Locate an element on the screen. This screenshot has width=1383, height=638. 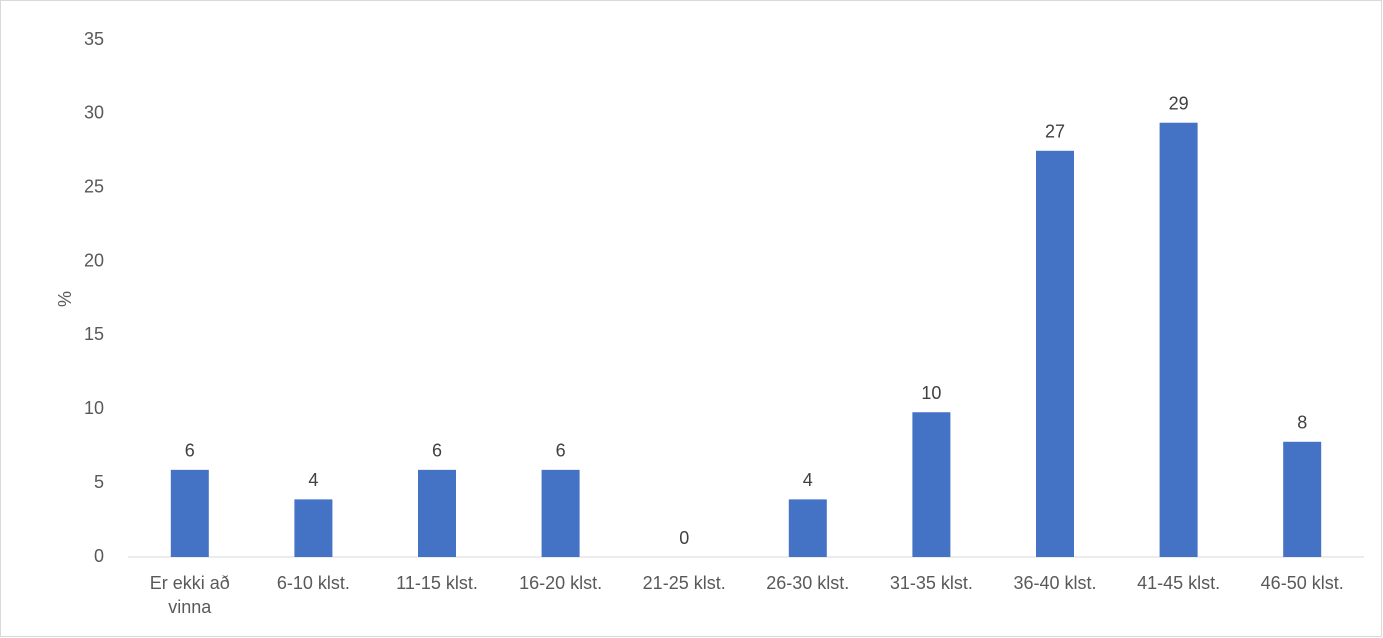
category-label: 36-40 klst. is located at coordinates (1054, 583).